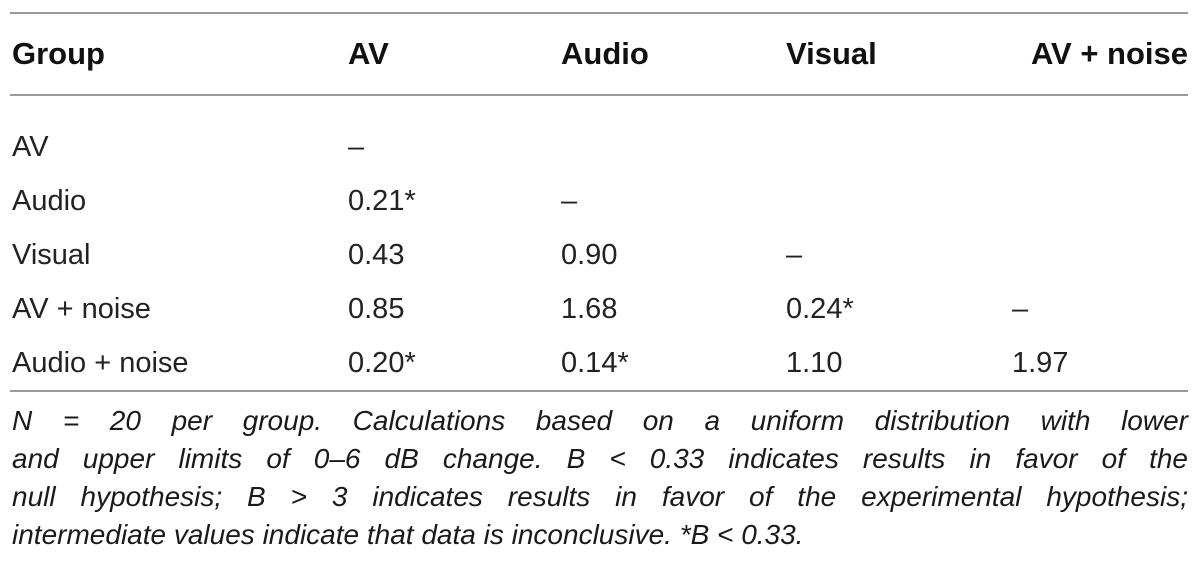 The width and height of the screenshot is (1200, 575). What do you see at coordinates (49, 200) in the screenshot?
I see `row-label: Audio` at bounding box center [49, 200].